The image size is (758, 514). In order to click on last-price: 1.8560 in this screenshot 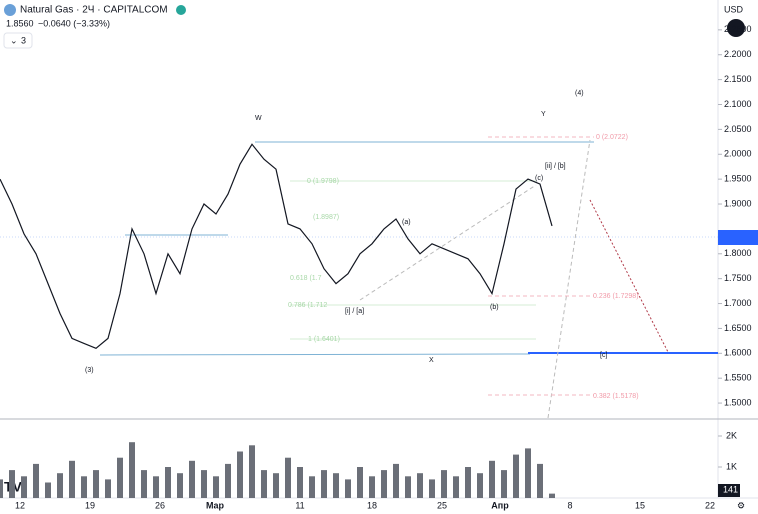, I will do `click(20, 23)`.